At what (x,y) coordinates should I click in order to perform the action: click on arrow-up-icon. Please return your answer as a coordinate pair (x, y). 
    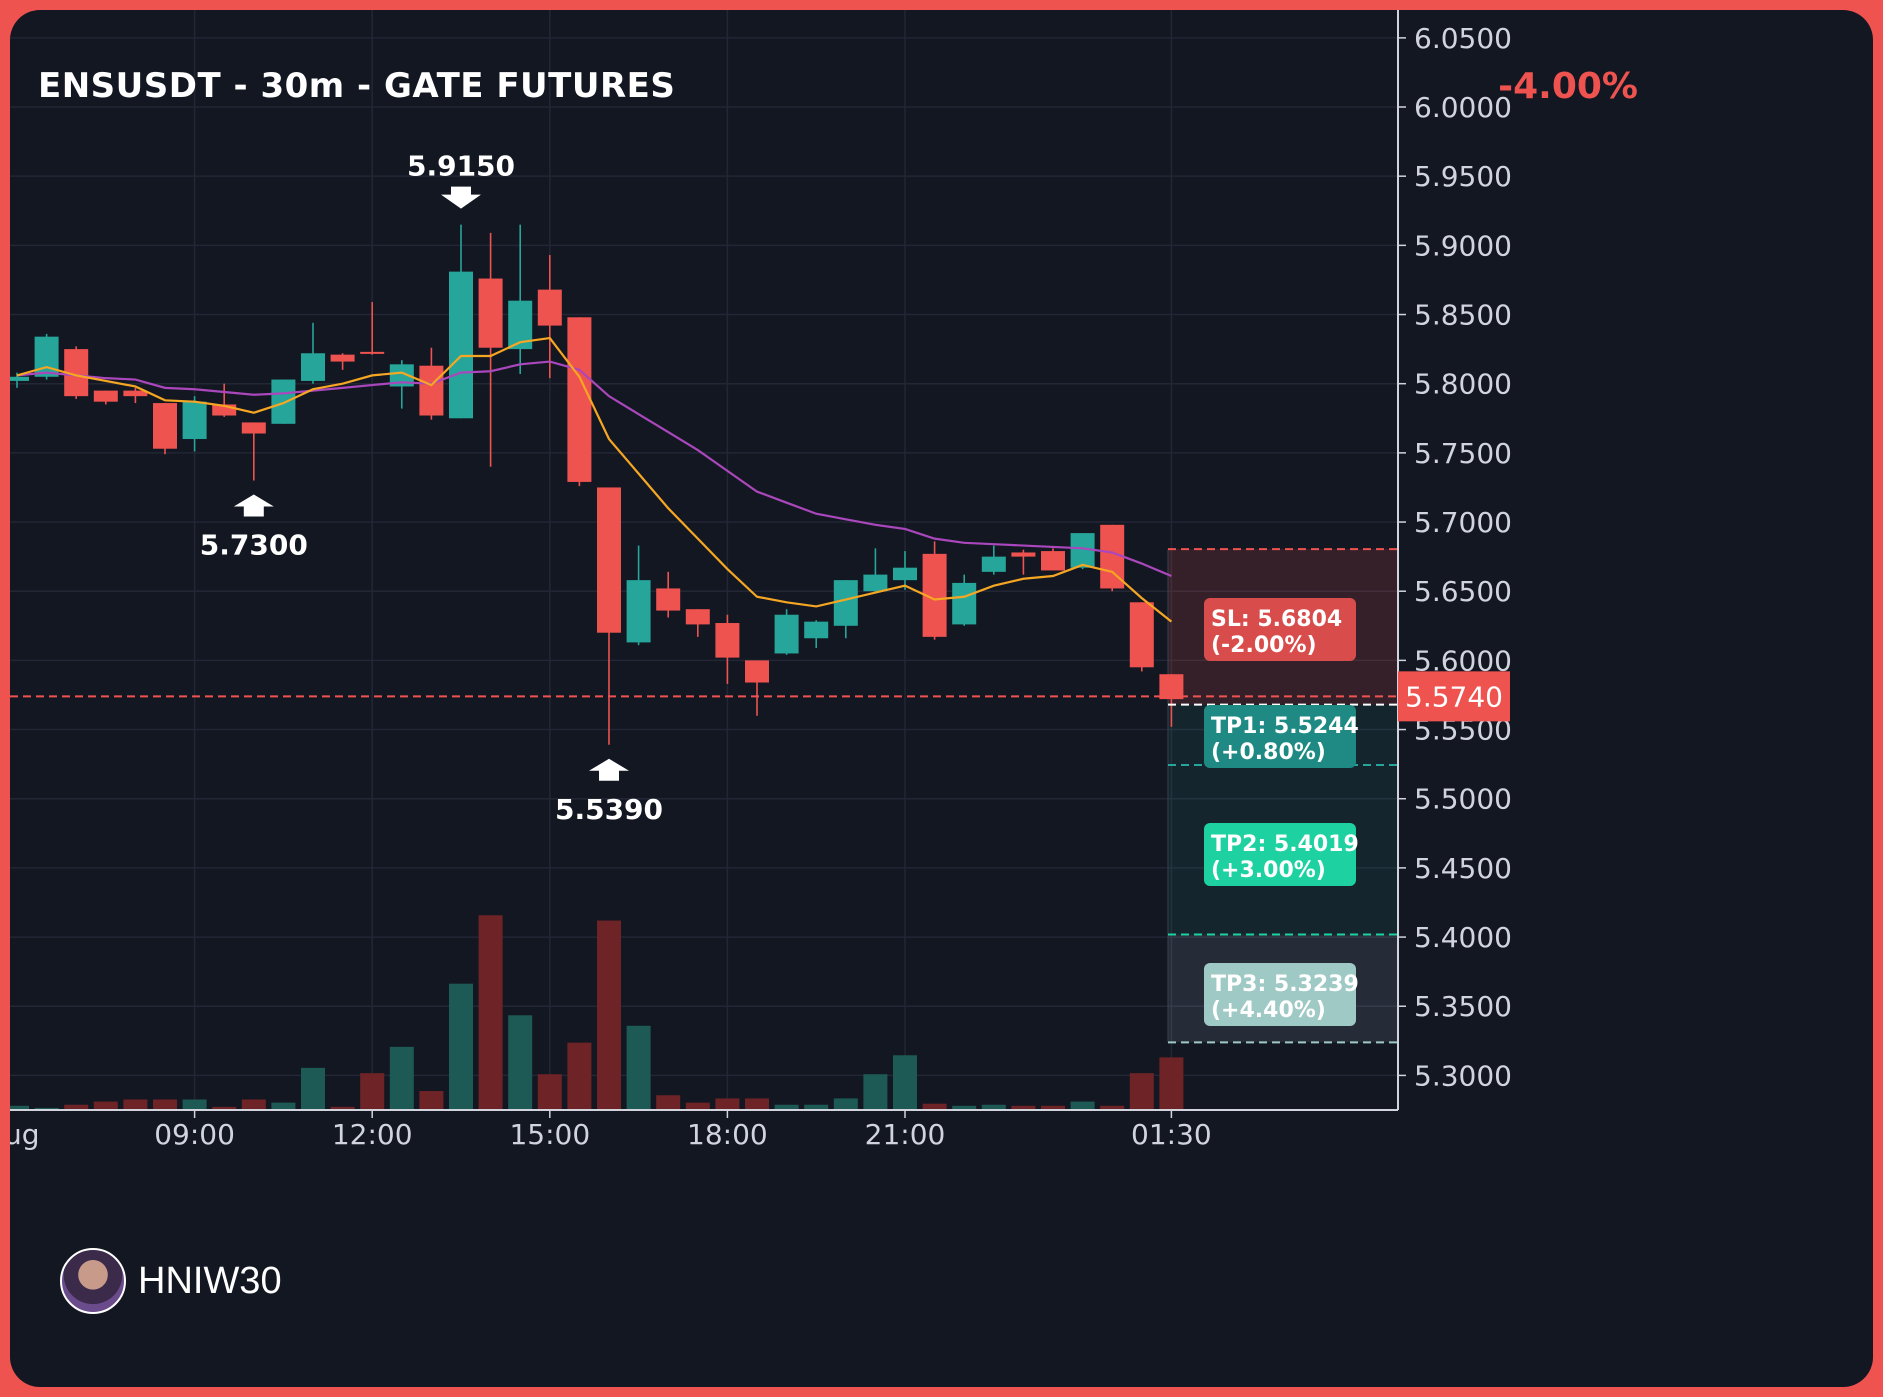
    Looking at the image, I should click on (253, 505).